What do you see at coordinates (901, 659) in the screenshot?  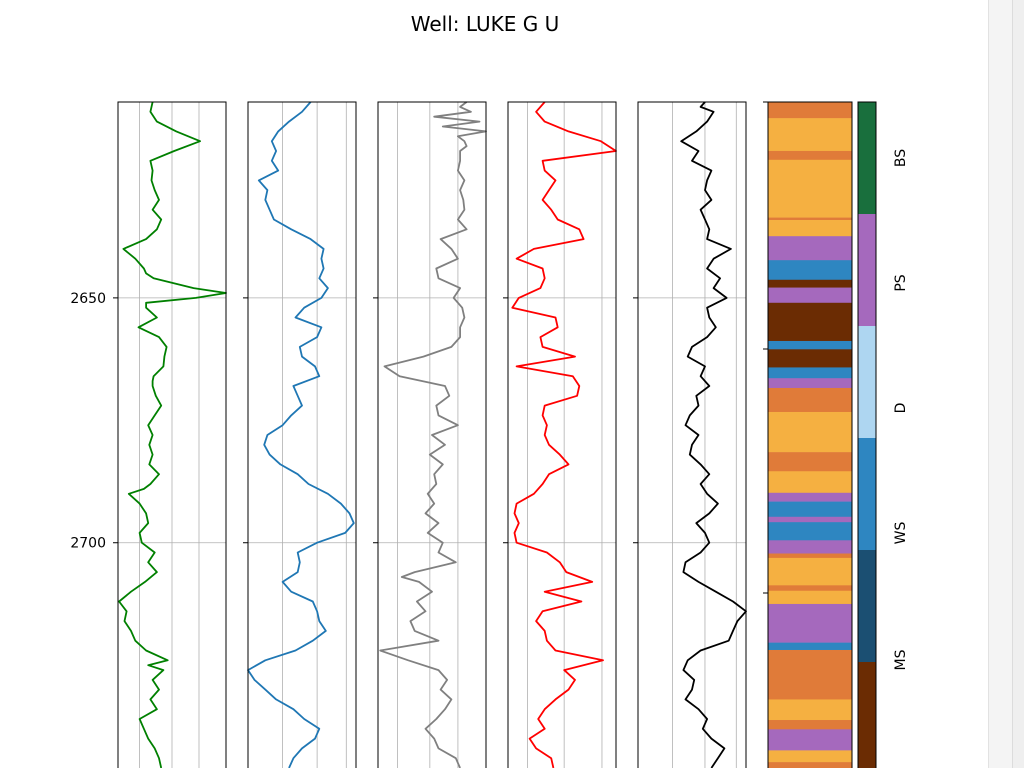 I see `colorbar-label-ms: MS` at bounding box center [901, 659].